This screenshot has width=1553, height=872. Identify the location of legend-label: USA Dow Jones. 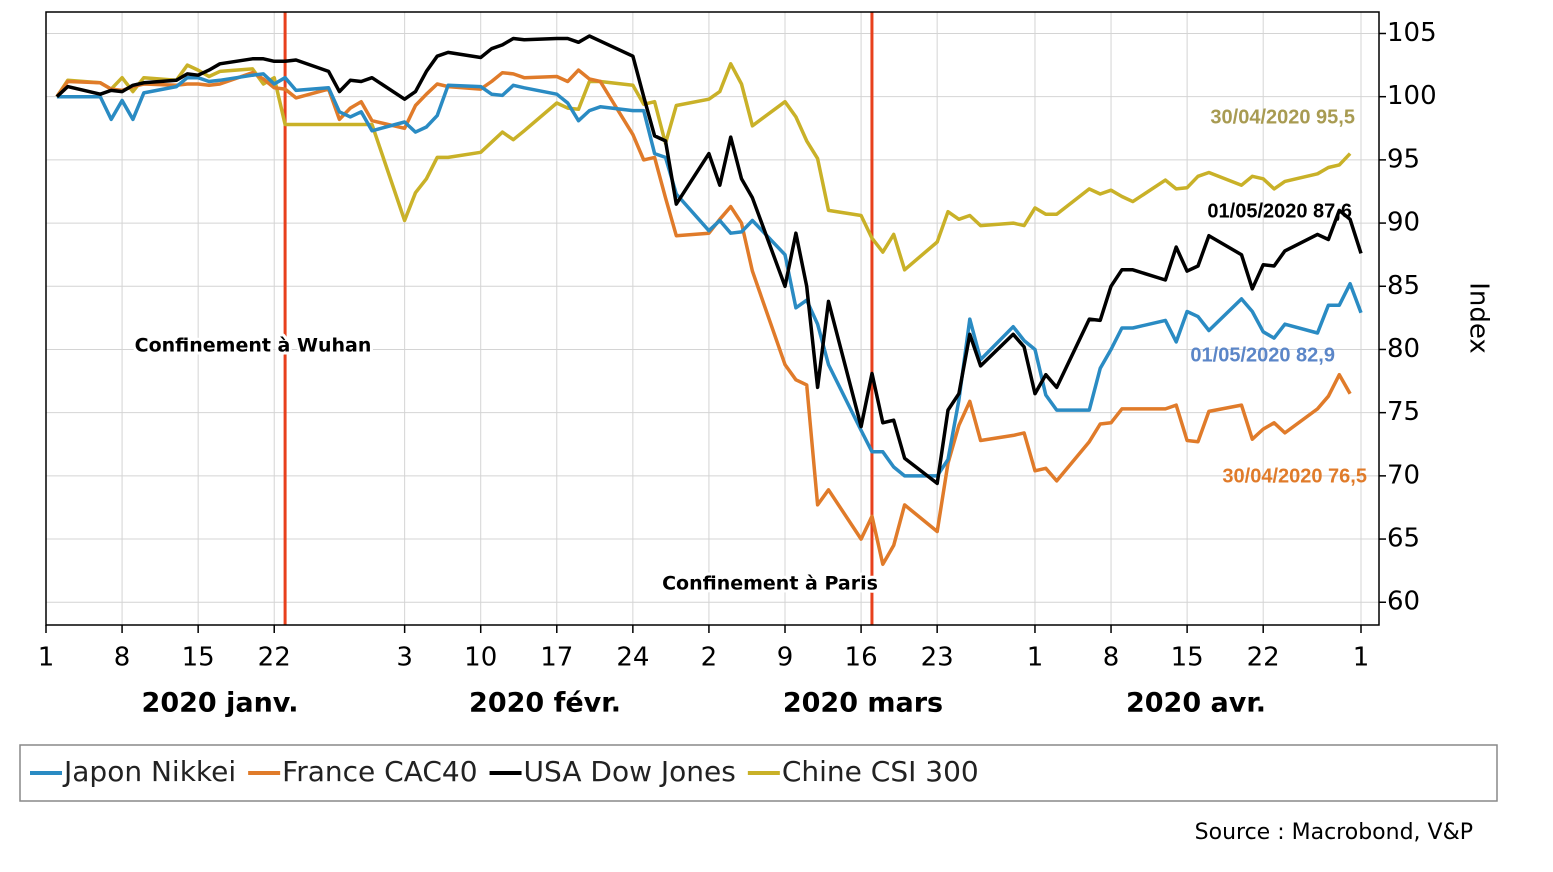
(630, 771).